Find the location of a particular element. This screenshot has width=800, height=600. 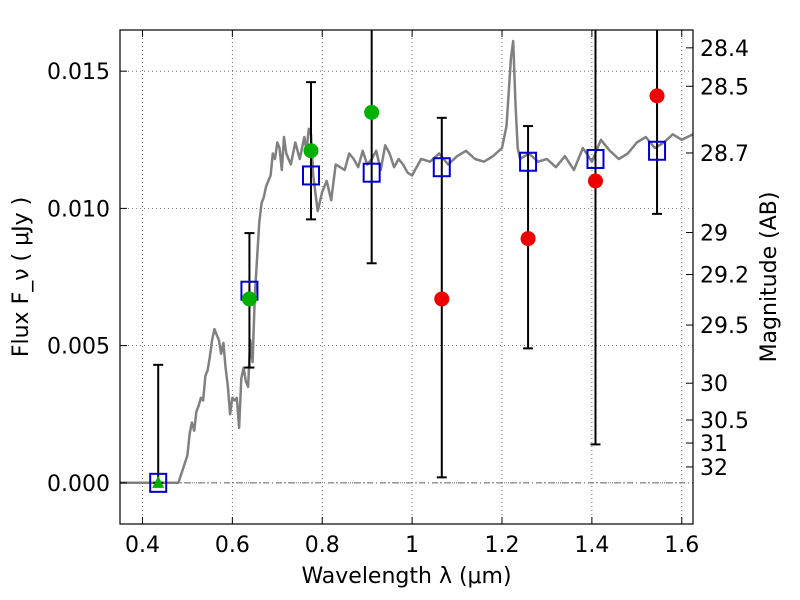

x-tick-label: 0.8 is located at coordinates (322, 545).